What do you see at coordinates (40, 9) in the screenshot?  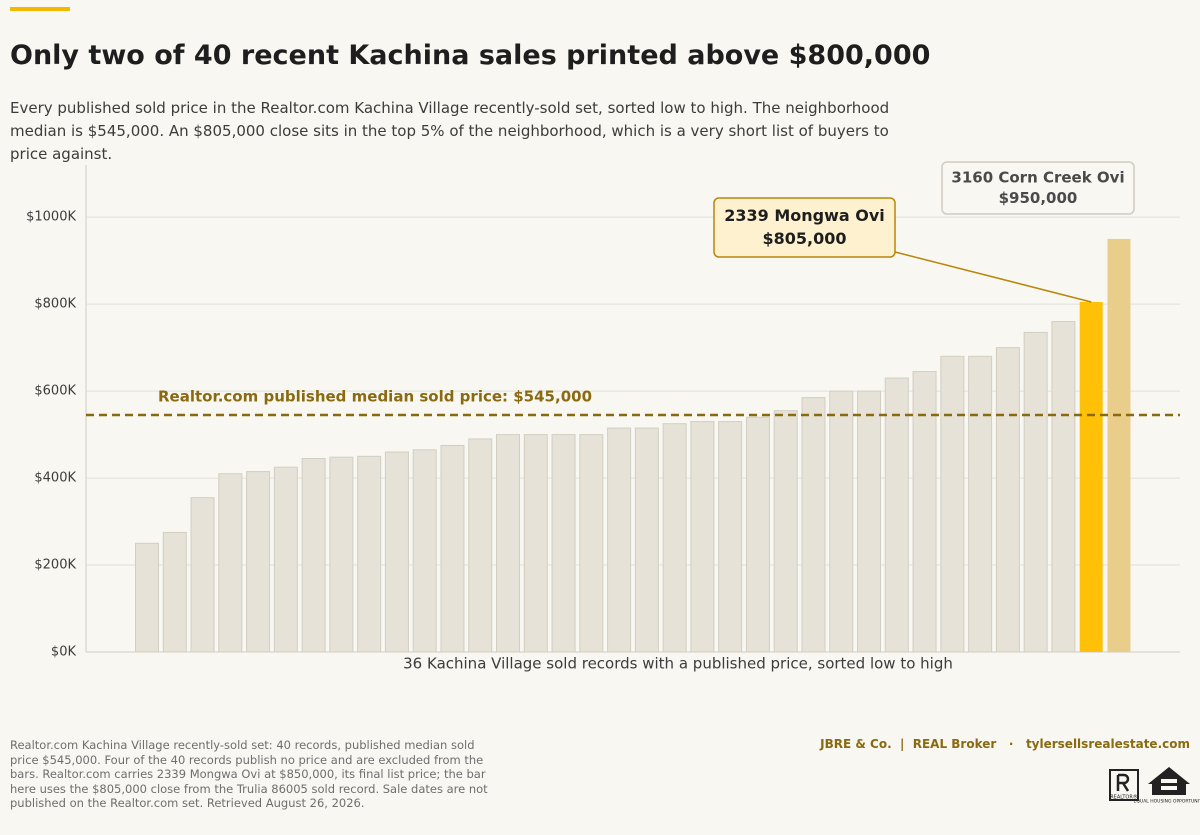 I see `accent-bar` at bounding box center [40, 9].